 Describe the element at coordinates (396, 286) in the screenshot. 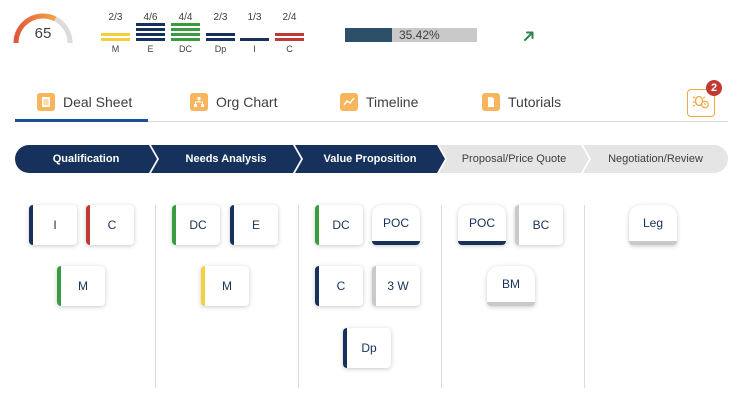

I see `criteria-card: 3 W` at that location.